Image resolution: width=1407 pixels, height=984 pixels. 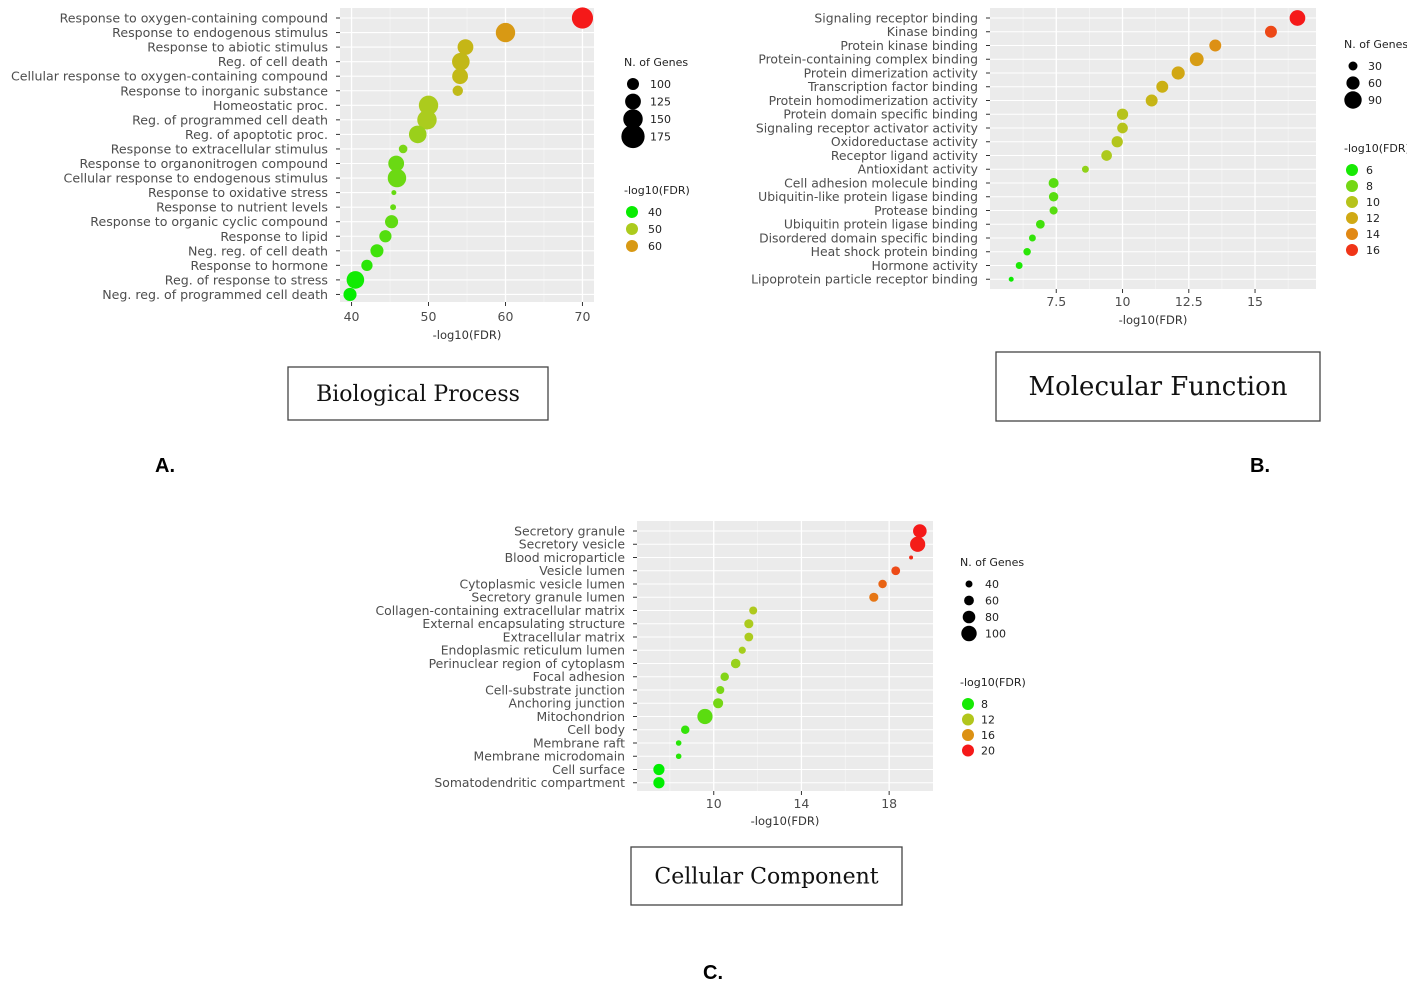 What do you see at coordinates (926, 210) in the screenshot?
I see `category-label: Protease binding` at bounding box center [926, 210].